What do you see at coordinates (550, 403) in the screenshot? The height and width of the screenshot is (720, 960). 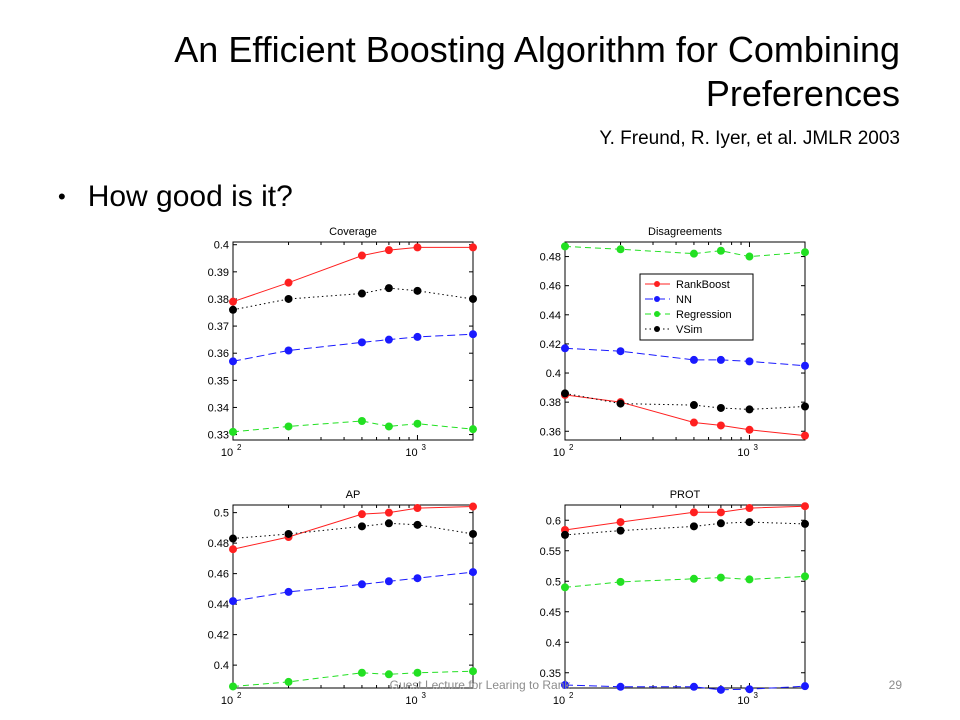 I see `y-tick-label: 0.38` at bounding box center [550, 403].